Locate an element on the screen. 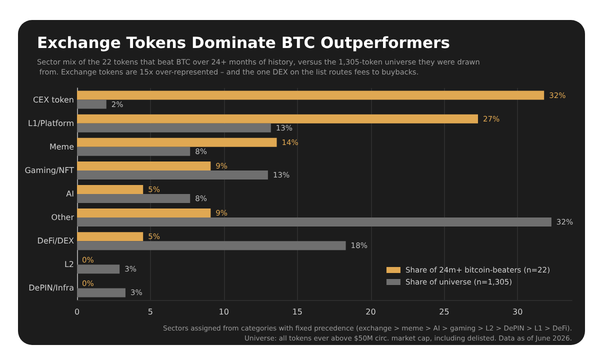 This screenshot has height=353, width=600. x-tick-label: 0 is located at coordinates (77, 312).